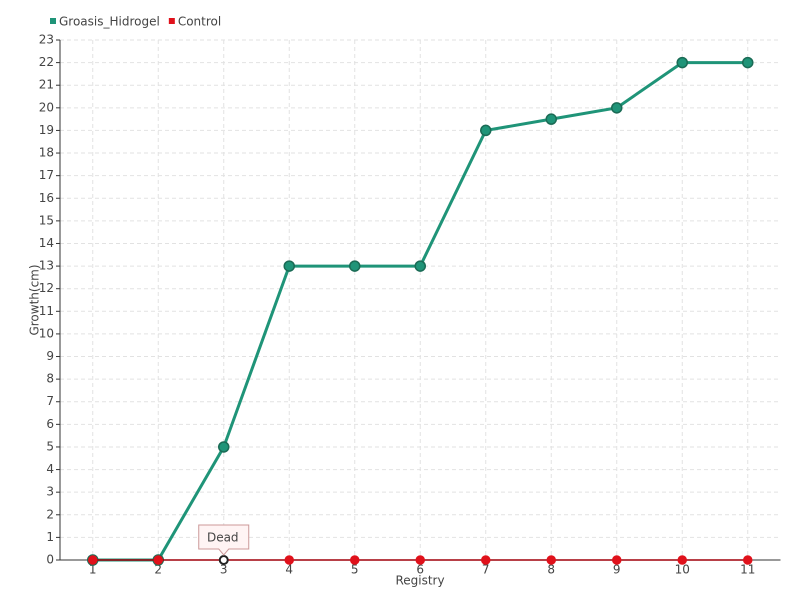 This screenshot has width=800, height=600. Describe the element at coordinates (46, 333) in the screenshot. I see `y-tick-label: 10` at that location.